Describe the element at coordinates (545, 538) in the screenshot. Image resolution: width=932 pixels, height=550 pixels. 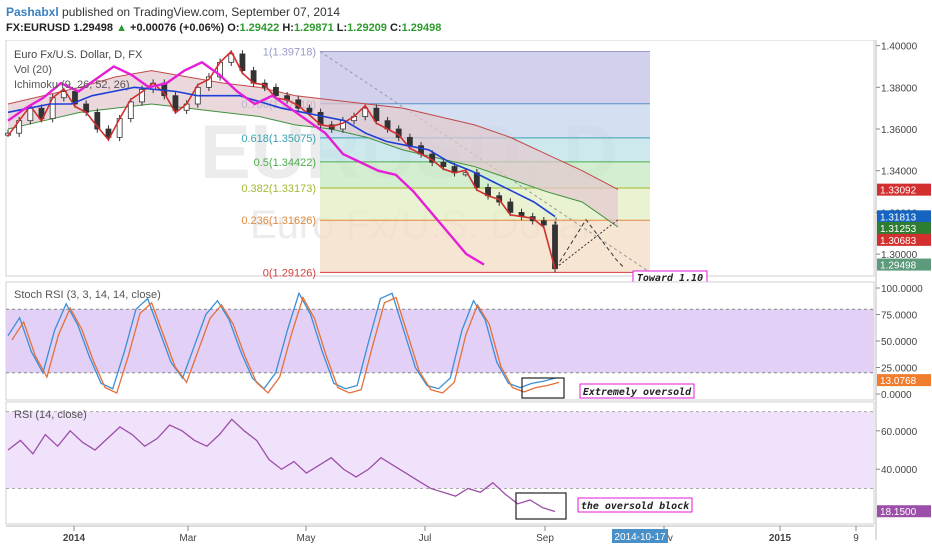
I see `time-tick-label: Sep` at that location.